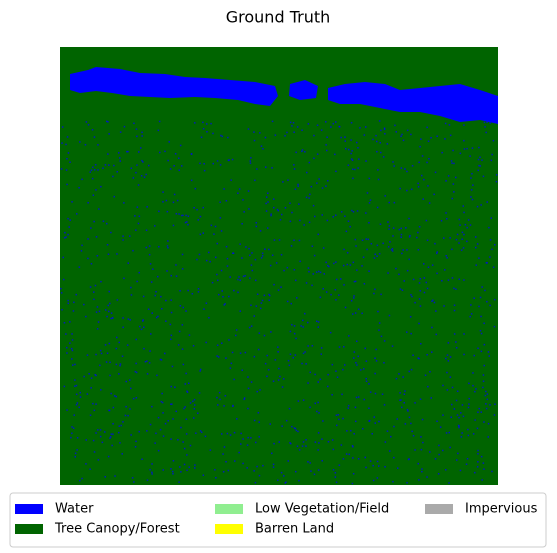 This screenshot has height=553, width=557. I want to click on legend-label: Impervious, so click(501, 509).